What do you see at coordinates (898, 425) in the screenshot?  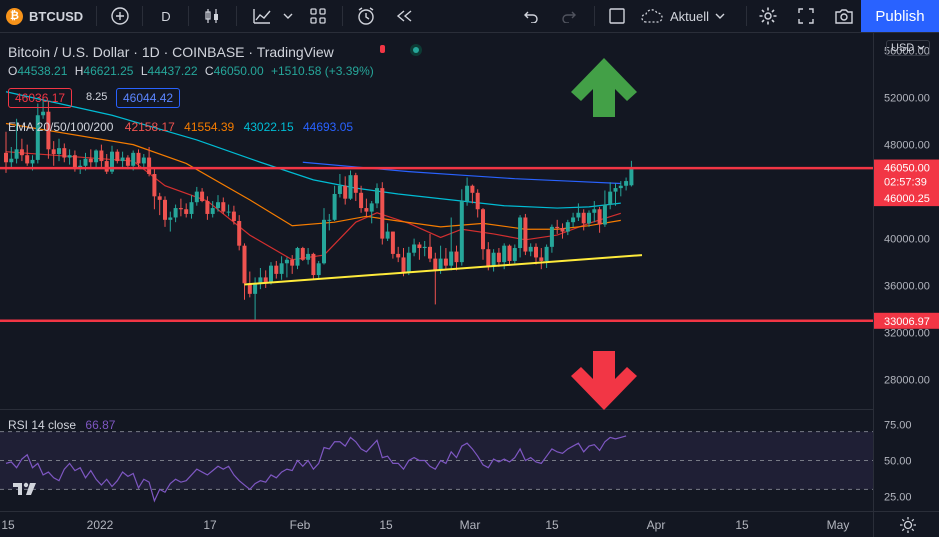 I see `rsi-tick-label: 75.00` at bounding box center [898, 425].